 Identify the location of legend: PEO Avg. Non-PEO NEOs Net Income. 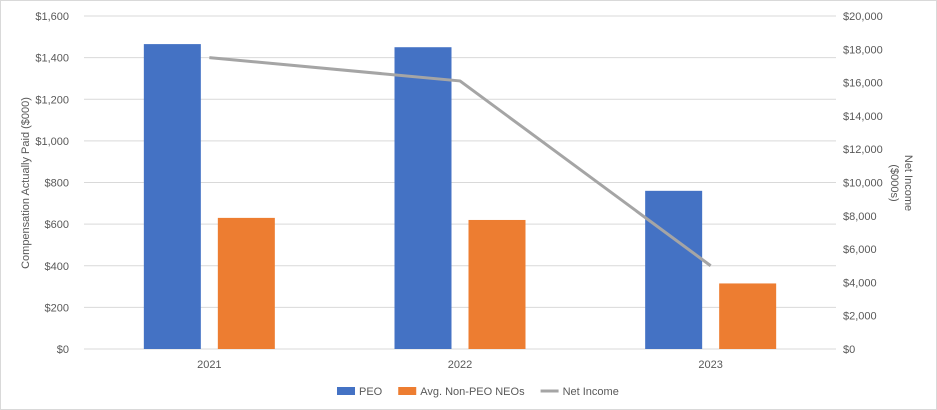
(478, 392).